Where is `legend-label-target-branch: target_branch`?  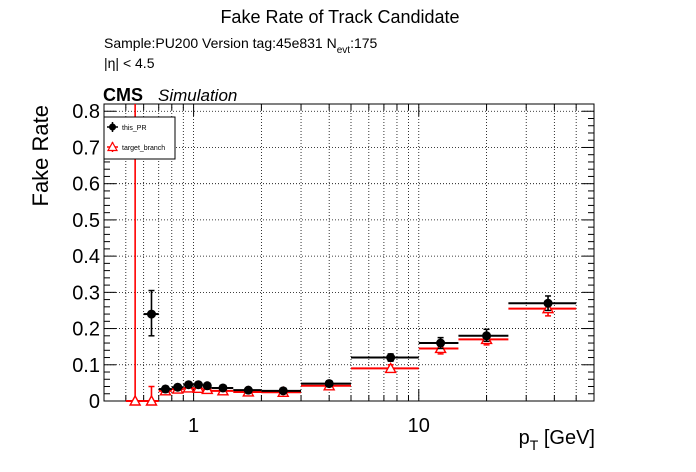
legend-label-target-branch: target_branch is located at coordinates (143, 148).